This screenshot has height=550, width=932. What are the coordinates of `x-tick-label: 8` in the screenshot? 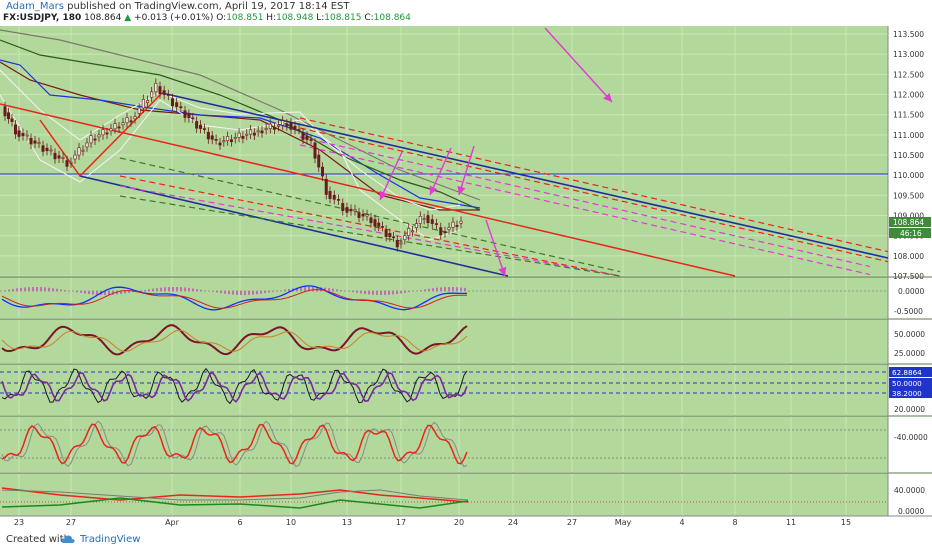 It's located at (734, 522).